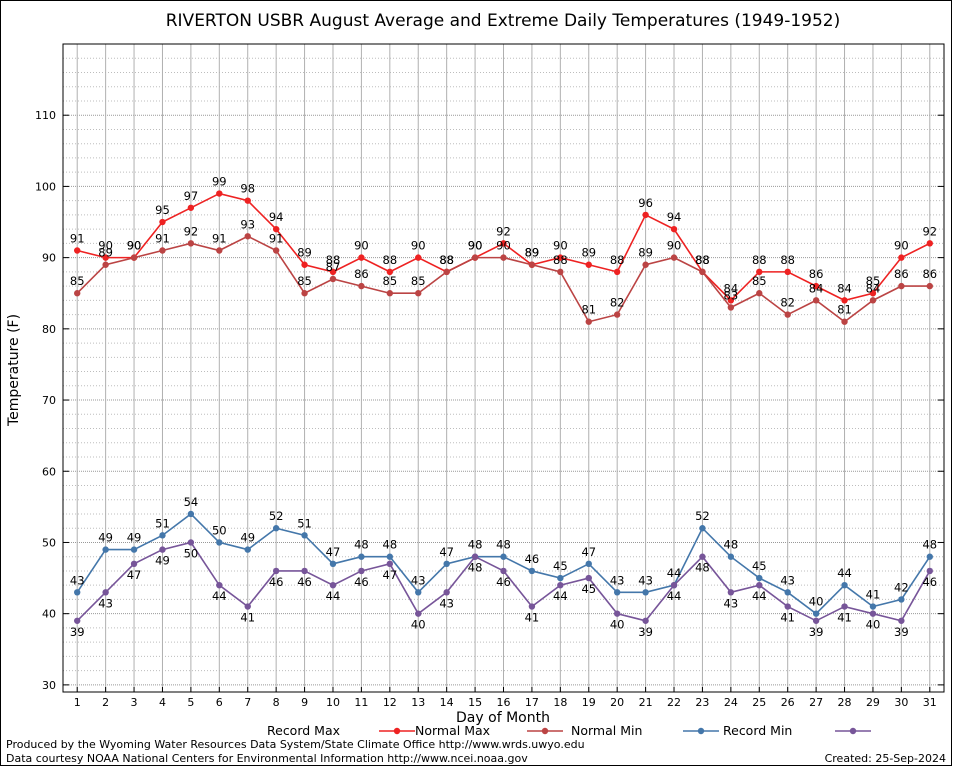 The image size is (954, 768). What do you see at coordinates (844, 310) in the screenshot?
I see `data-label: 81` at bounding box center [844, 310].